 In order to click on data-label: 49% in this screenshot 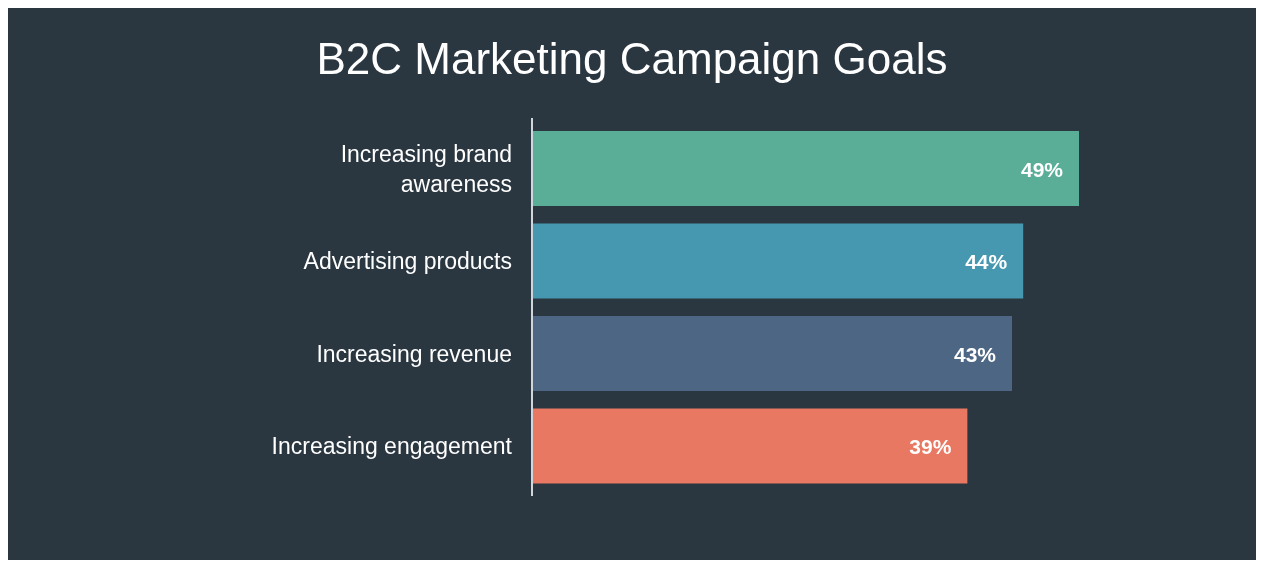, I will do `click(1042, 169)`.